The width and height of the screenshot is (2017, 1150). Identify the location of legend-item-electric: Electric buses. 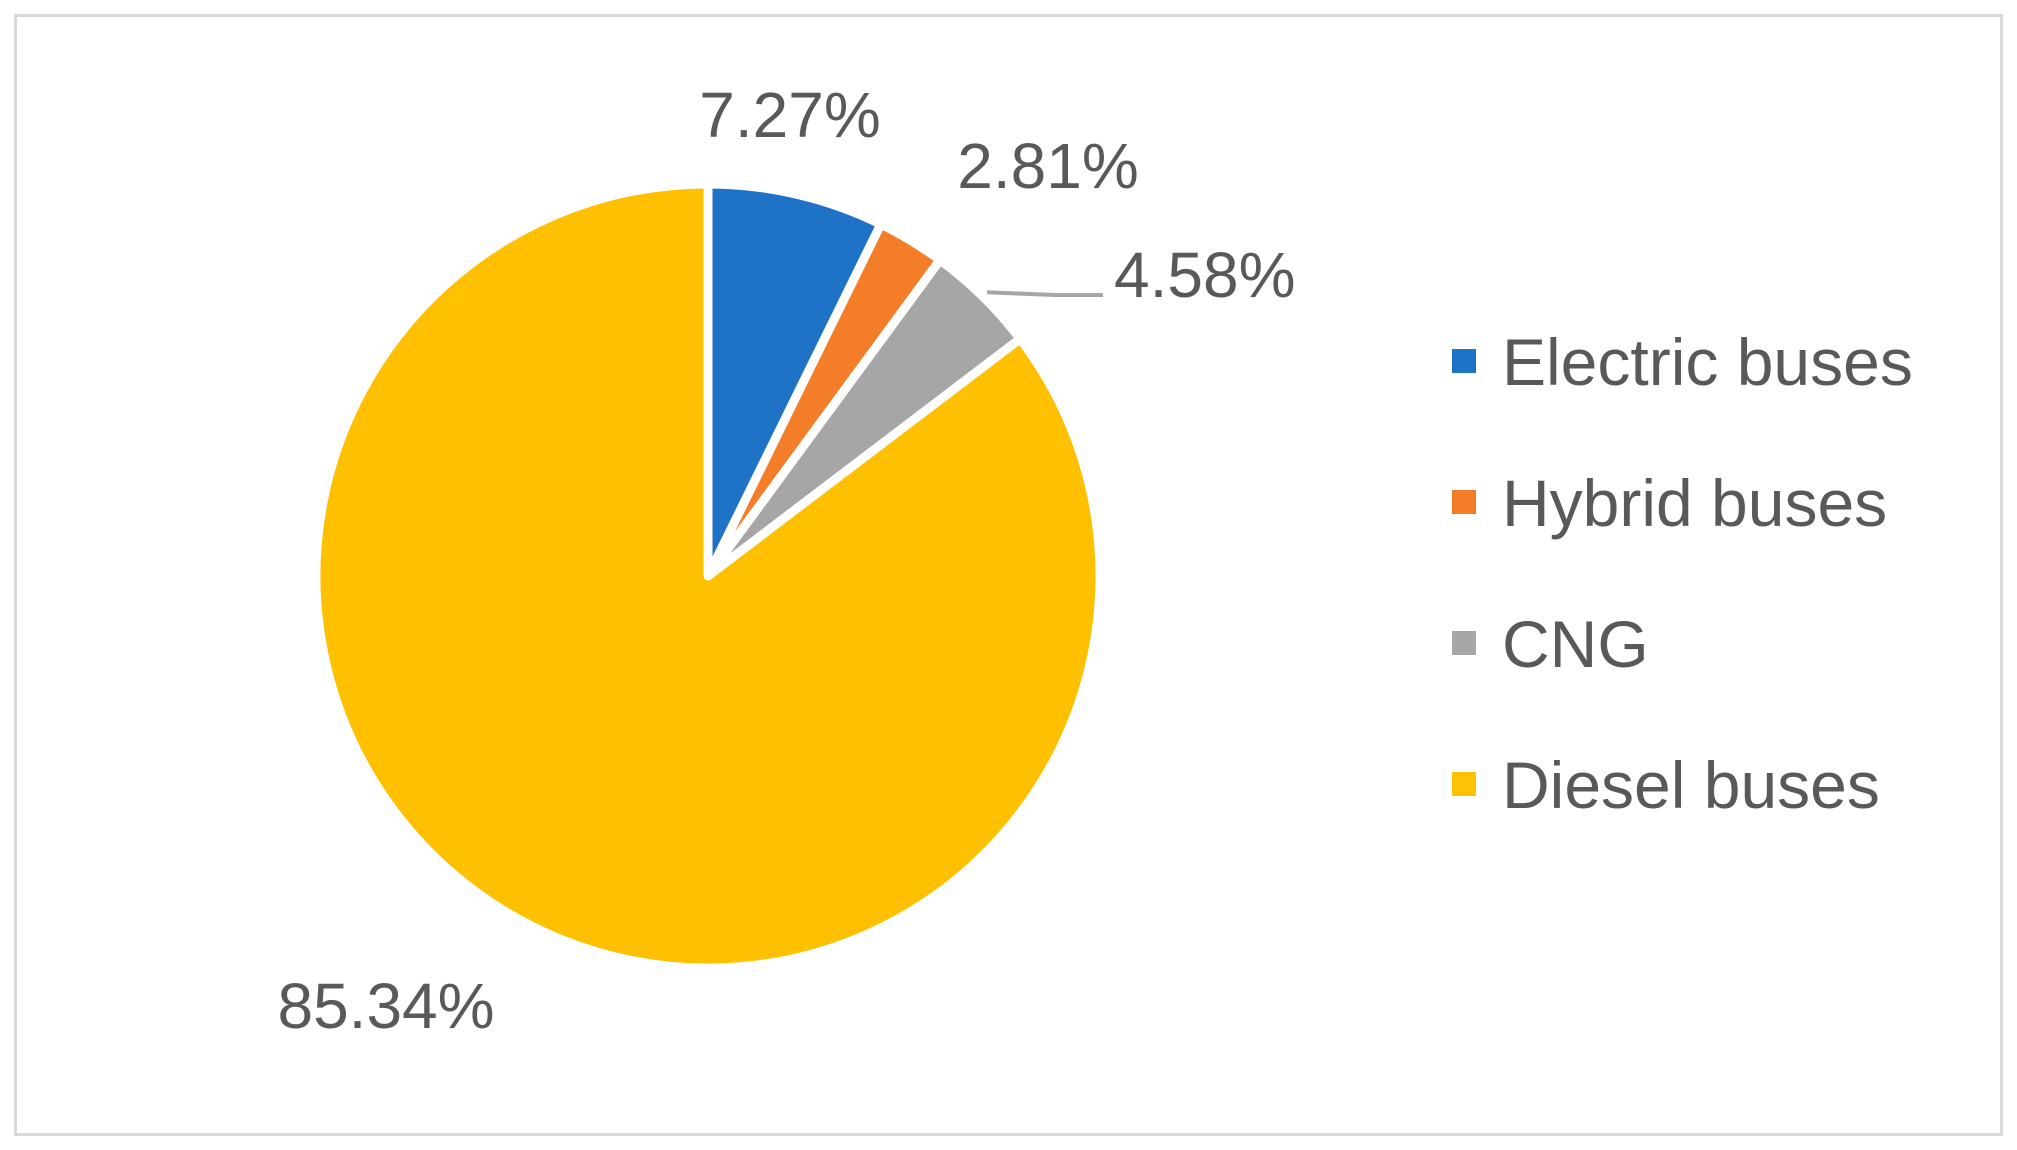
(1682, 362).